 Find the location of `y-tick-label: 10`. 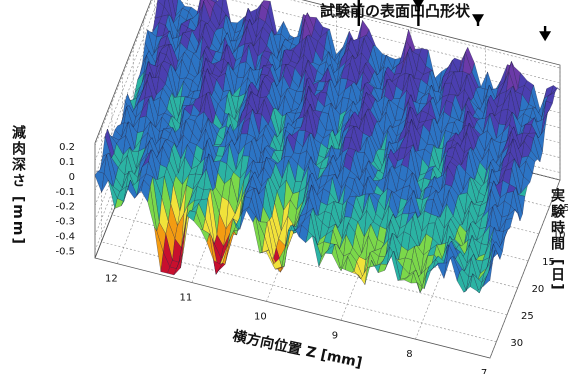

y-tick-label: 10 is located at coordinates (559, 235).